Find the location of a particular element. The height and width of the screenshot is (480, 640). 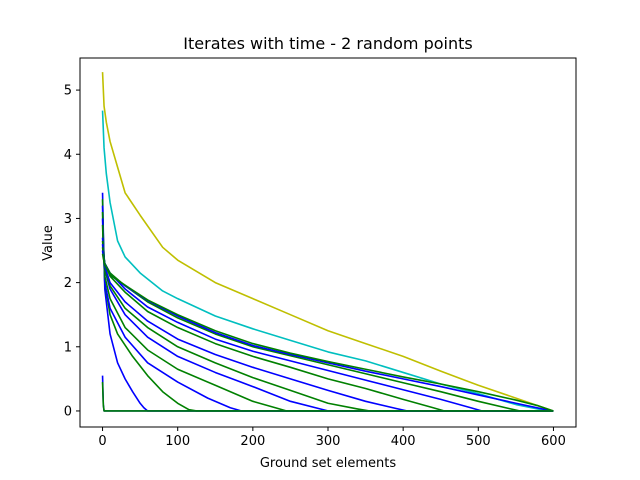

y-axis-label: Value is located at coordinates (48, 243).